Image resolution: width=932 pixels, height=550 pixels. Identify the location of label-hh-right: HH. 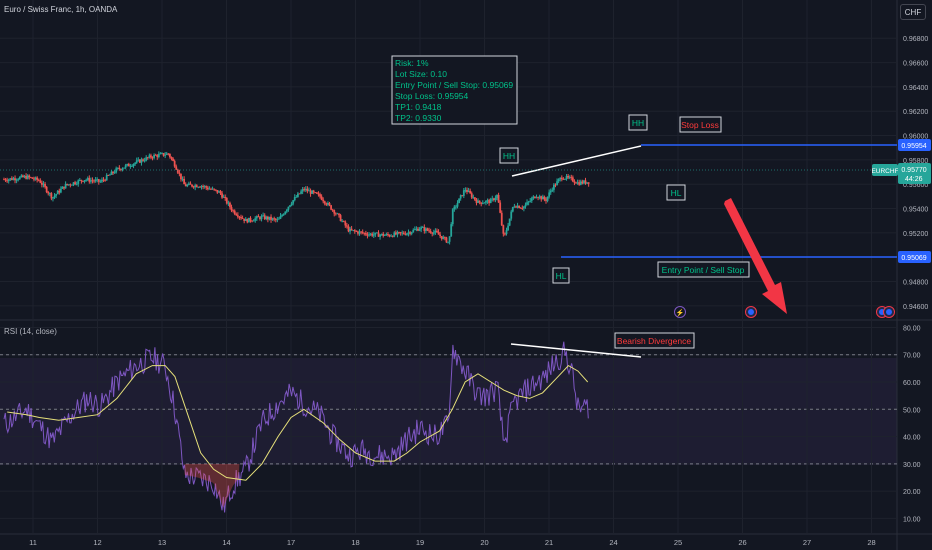
(638, 122).